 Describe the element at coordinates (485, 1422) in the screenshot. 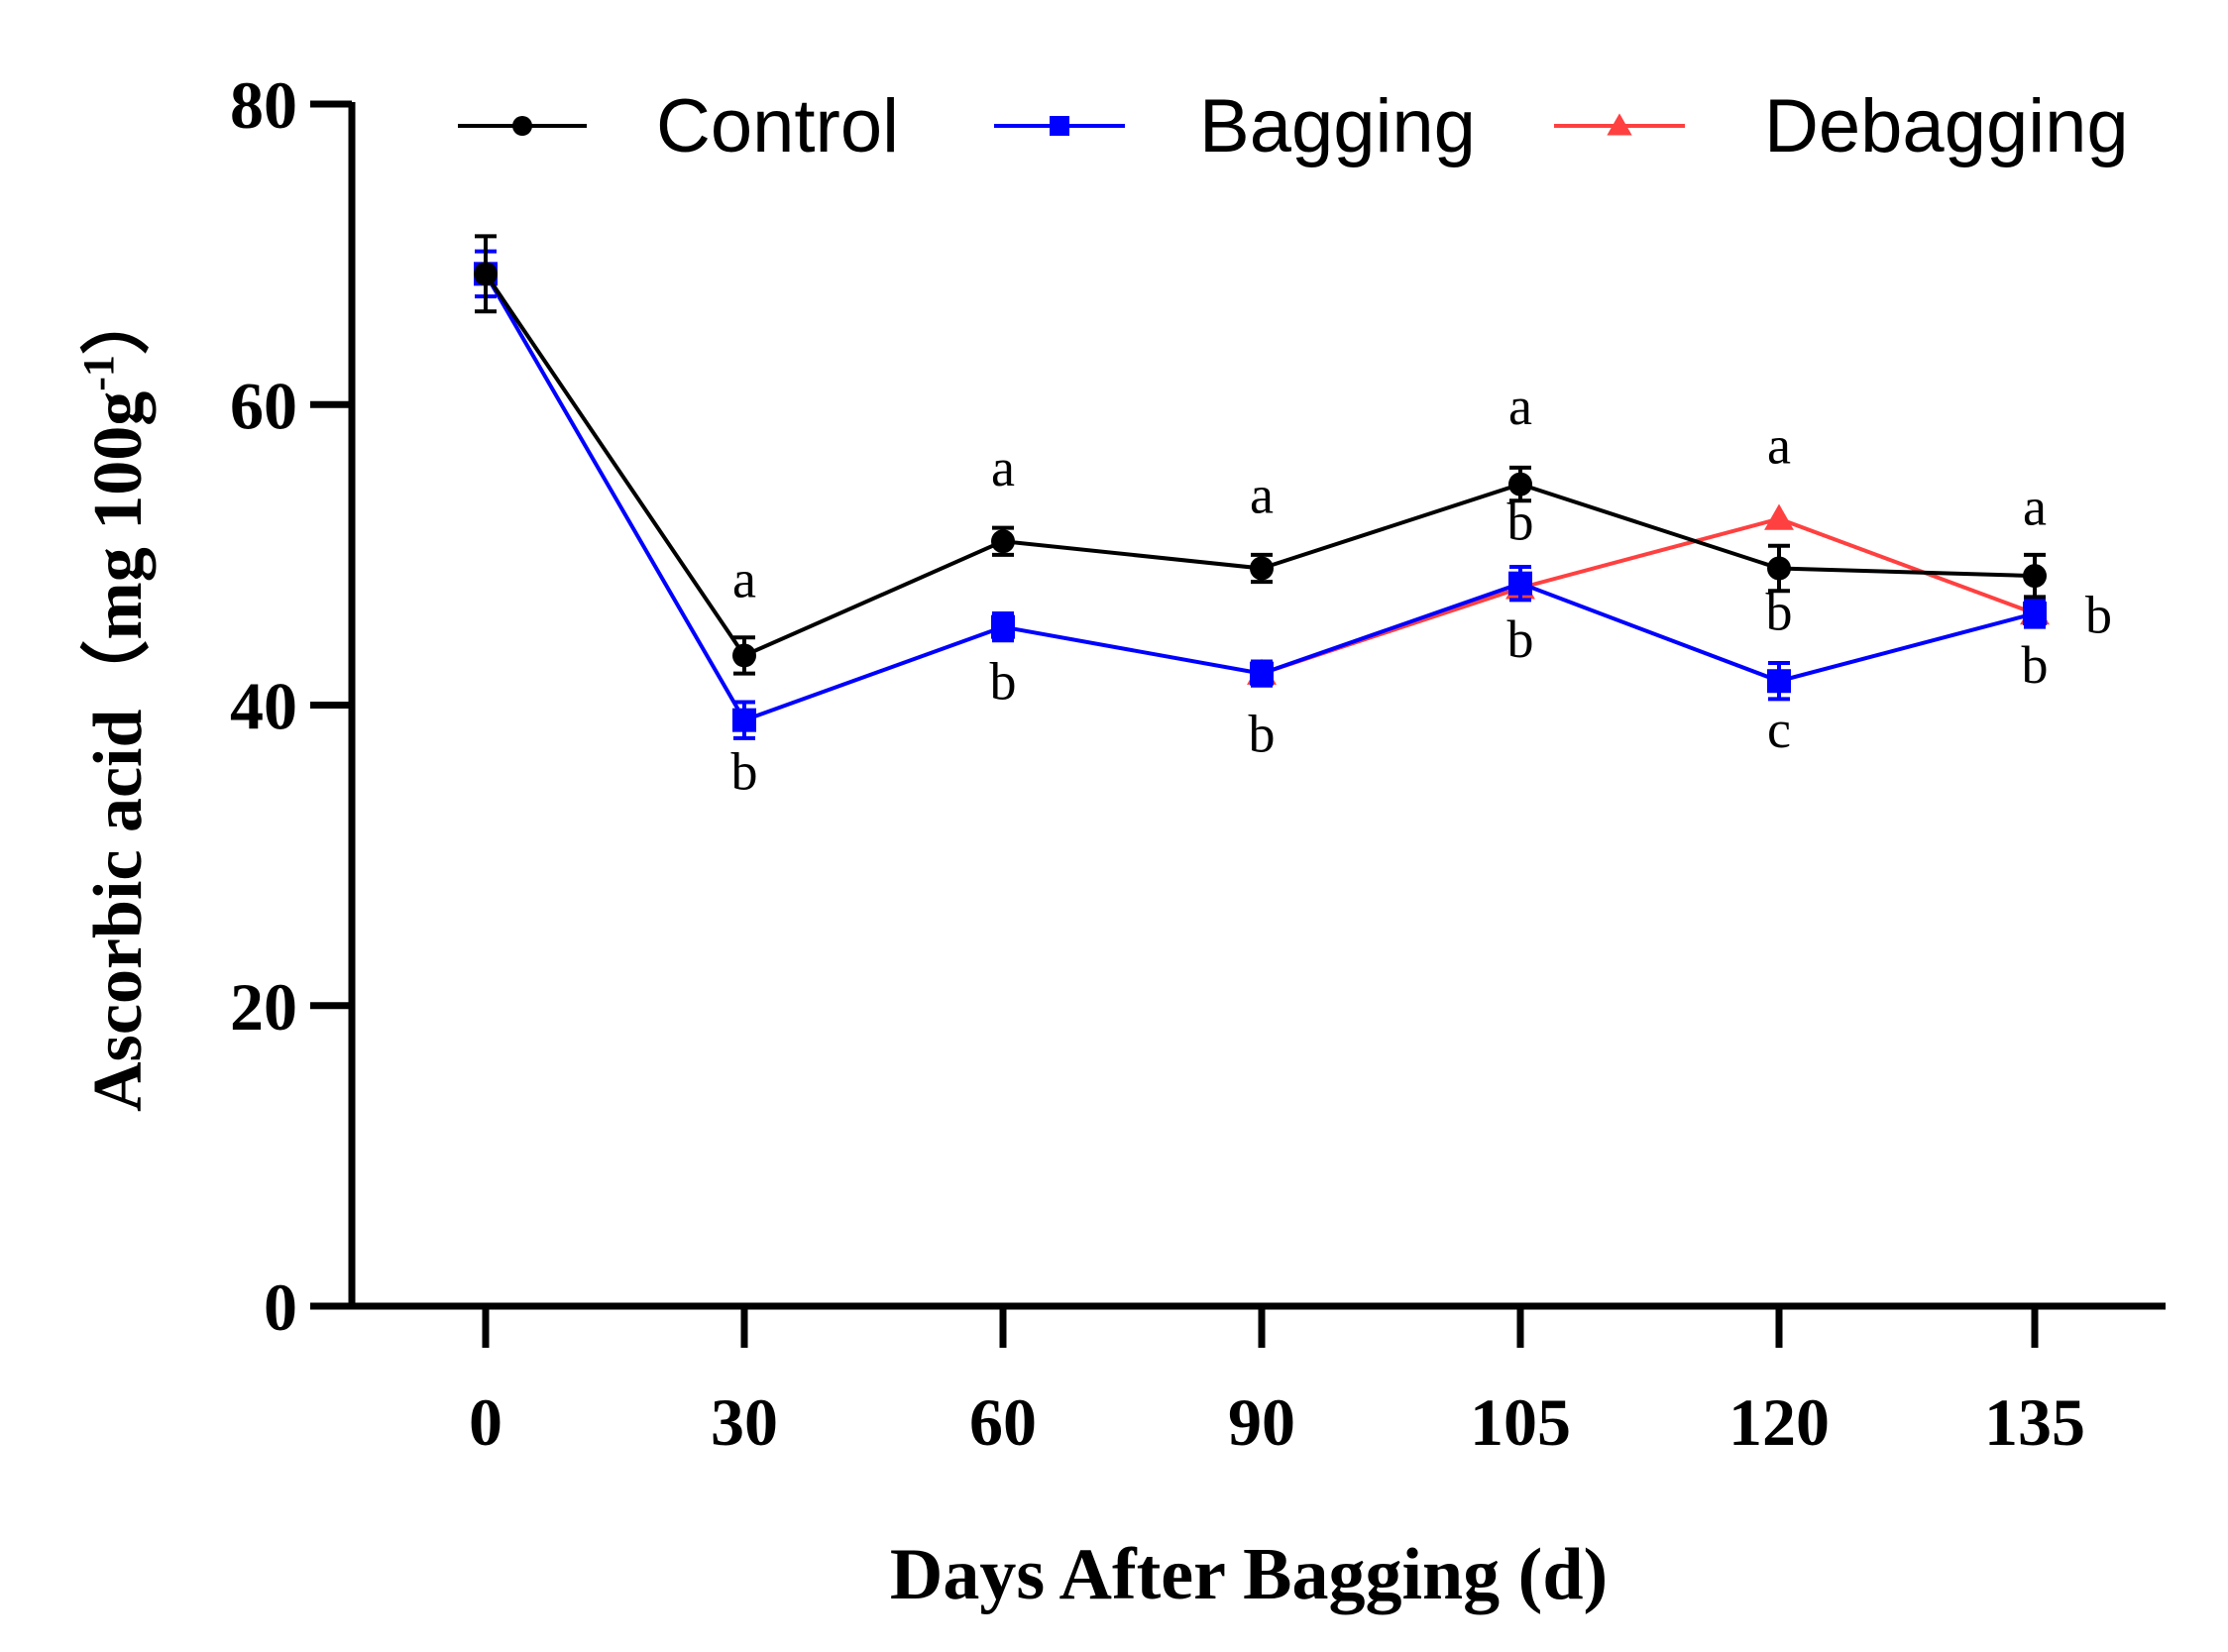

I see `x-tick-label: 0` at that location.